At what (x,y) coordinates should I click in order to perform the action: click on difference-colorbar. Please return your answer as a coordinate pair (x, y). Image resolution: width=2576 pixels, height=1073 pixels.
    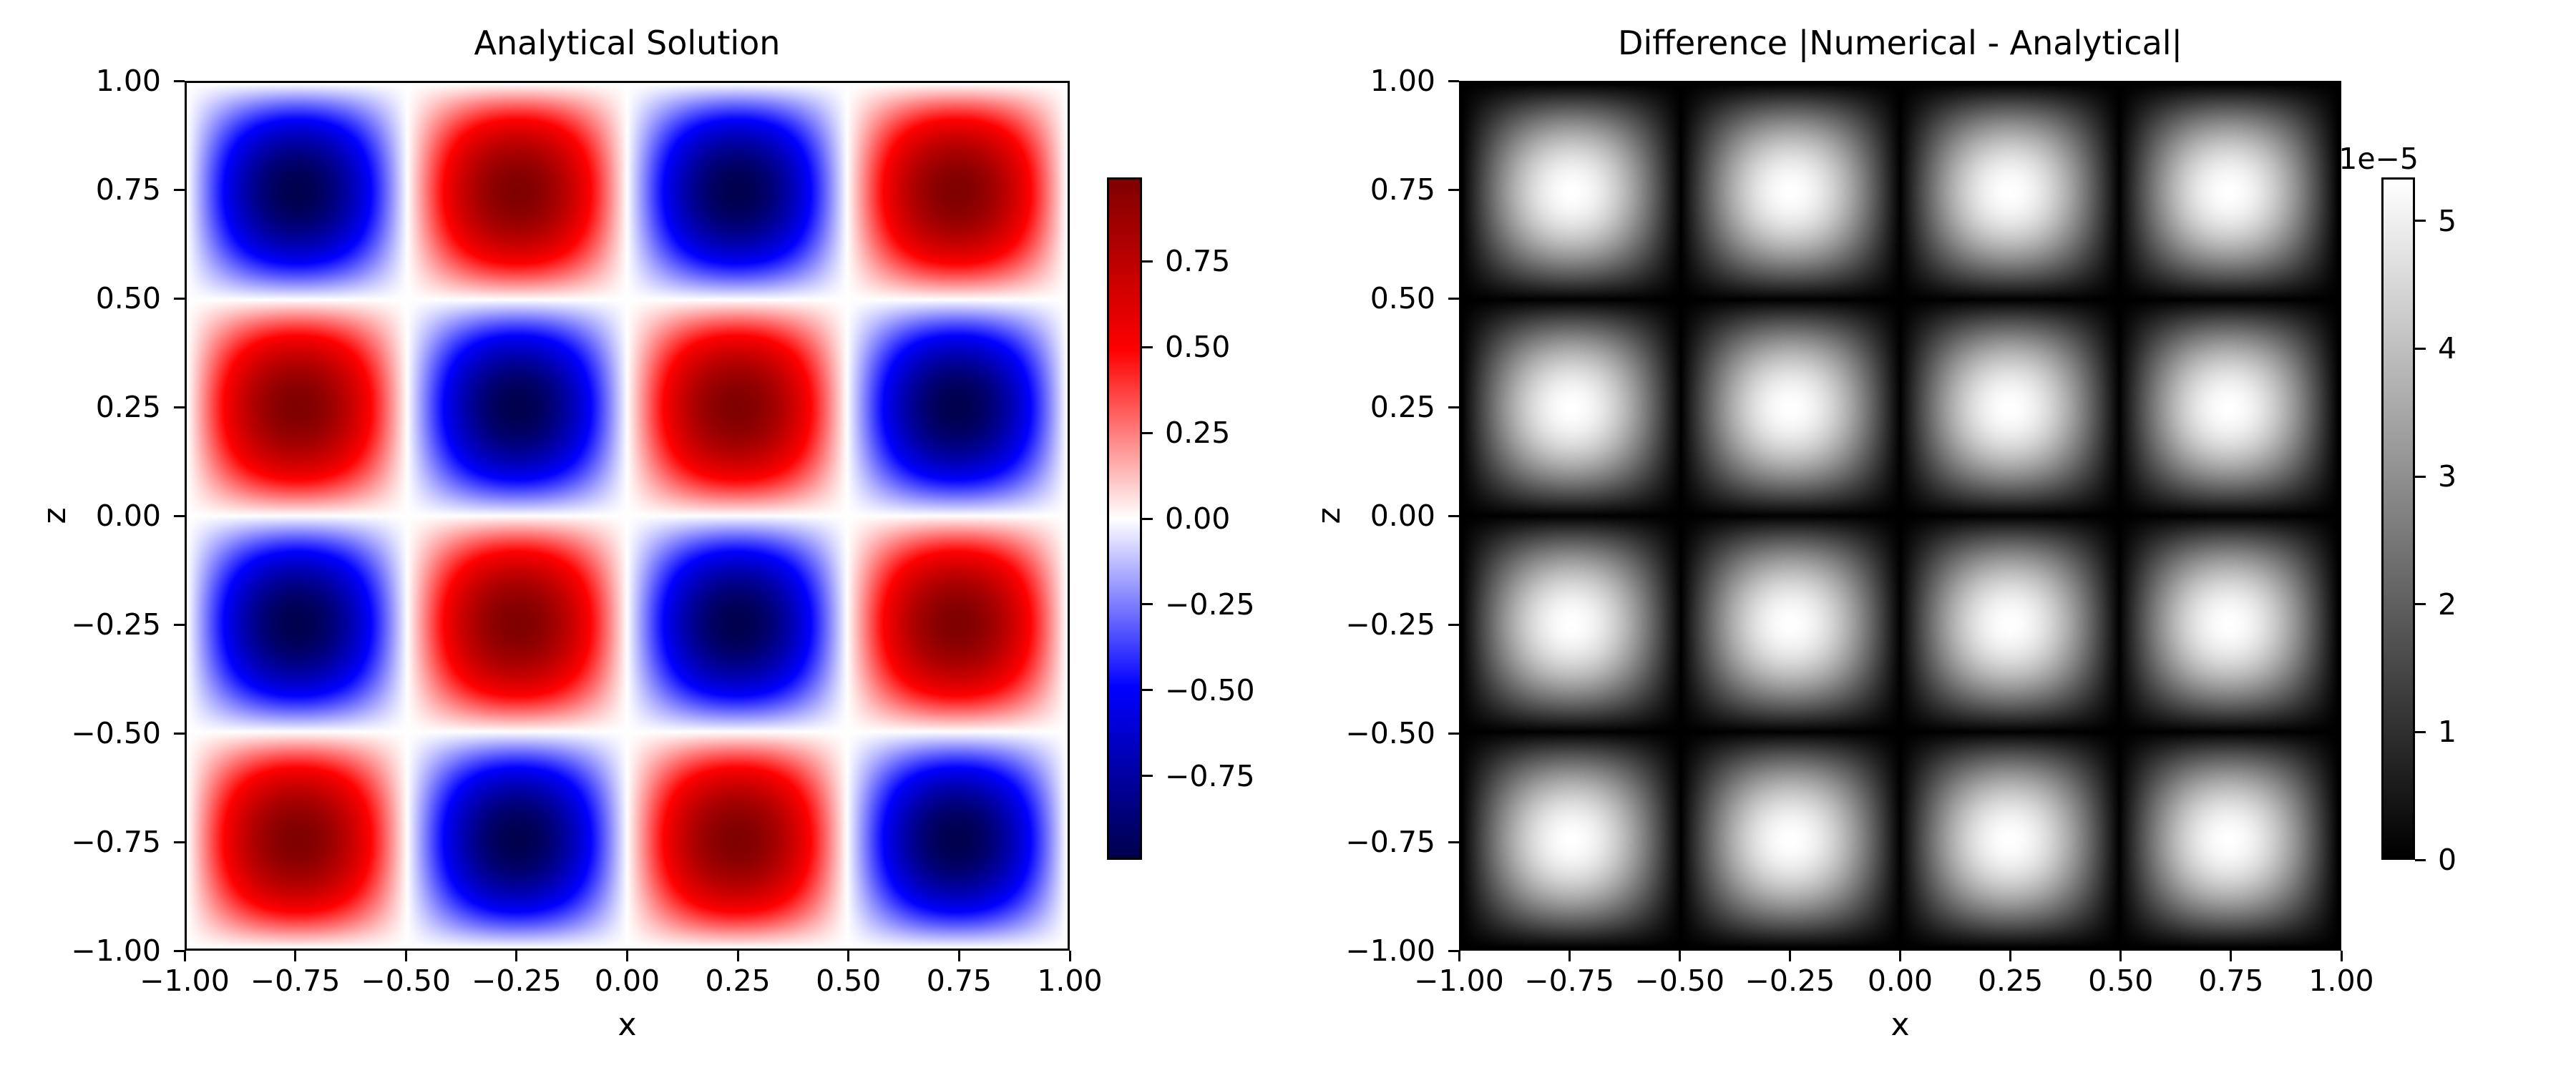
    Looking at the image, I should click on (2398, 518).